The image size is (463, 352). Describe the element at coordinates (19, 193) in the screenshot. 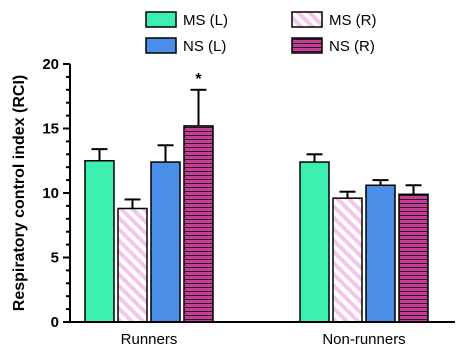

I see `y-axis-label: Respiratory control index (RCI)` at that location.